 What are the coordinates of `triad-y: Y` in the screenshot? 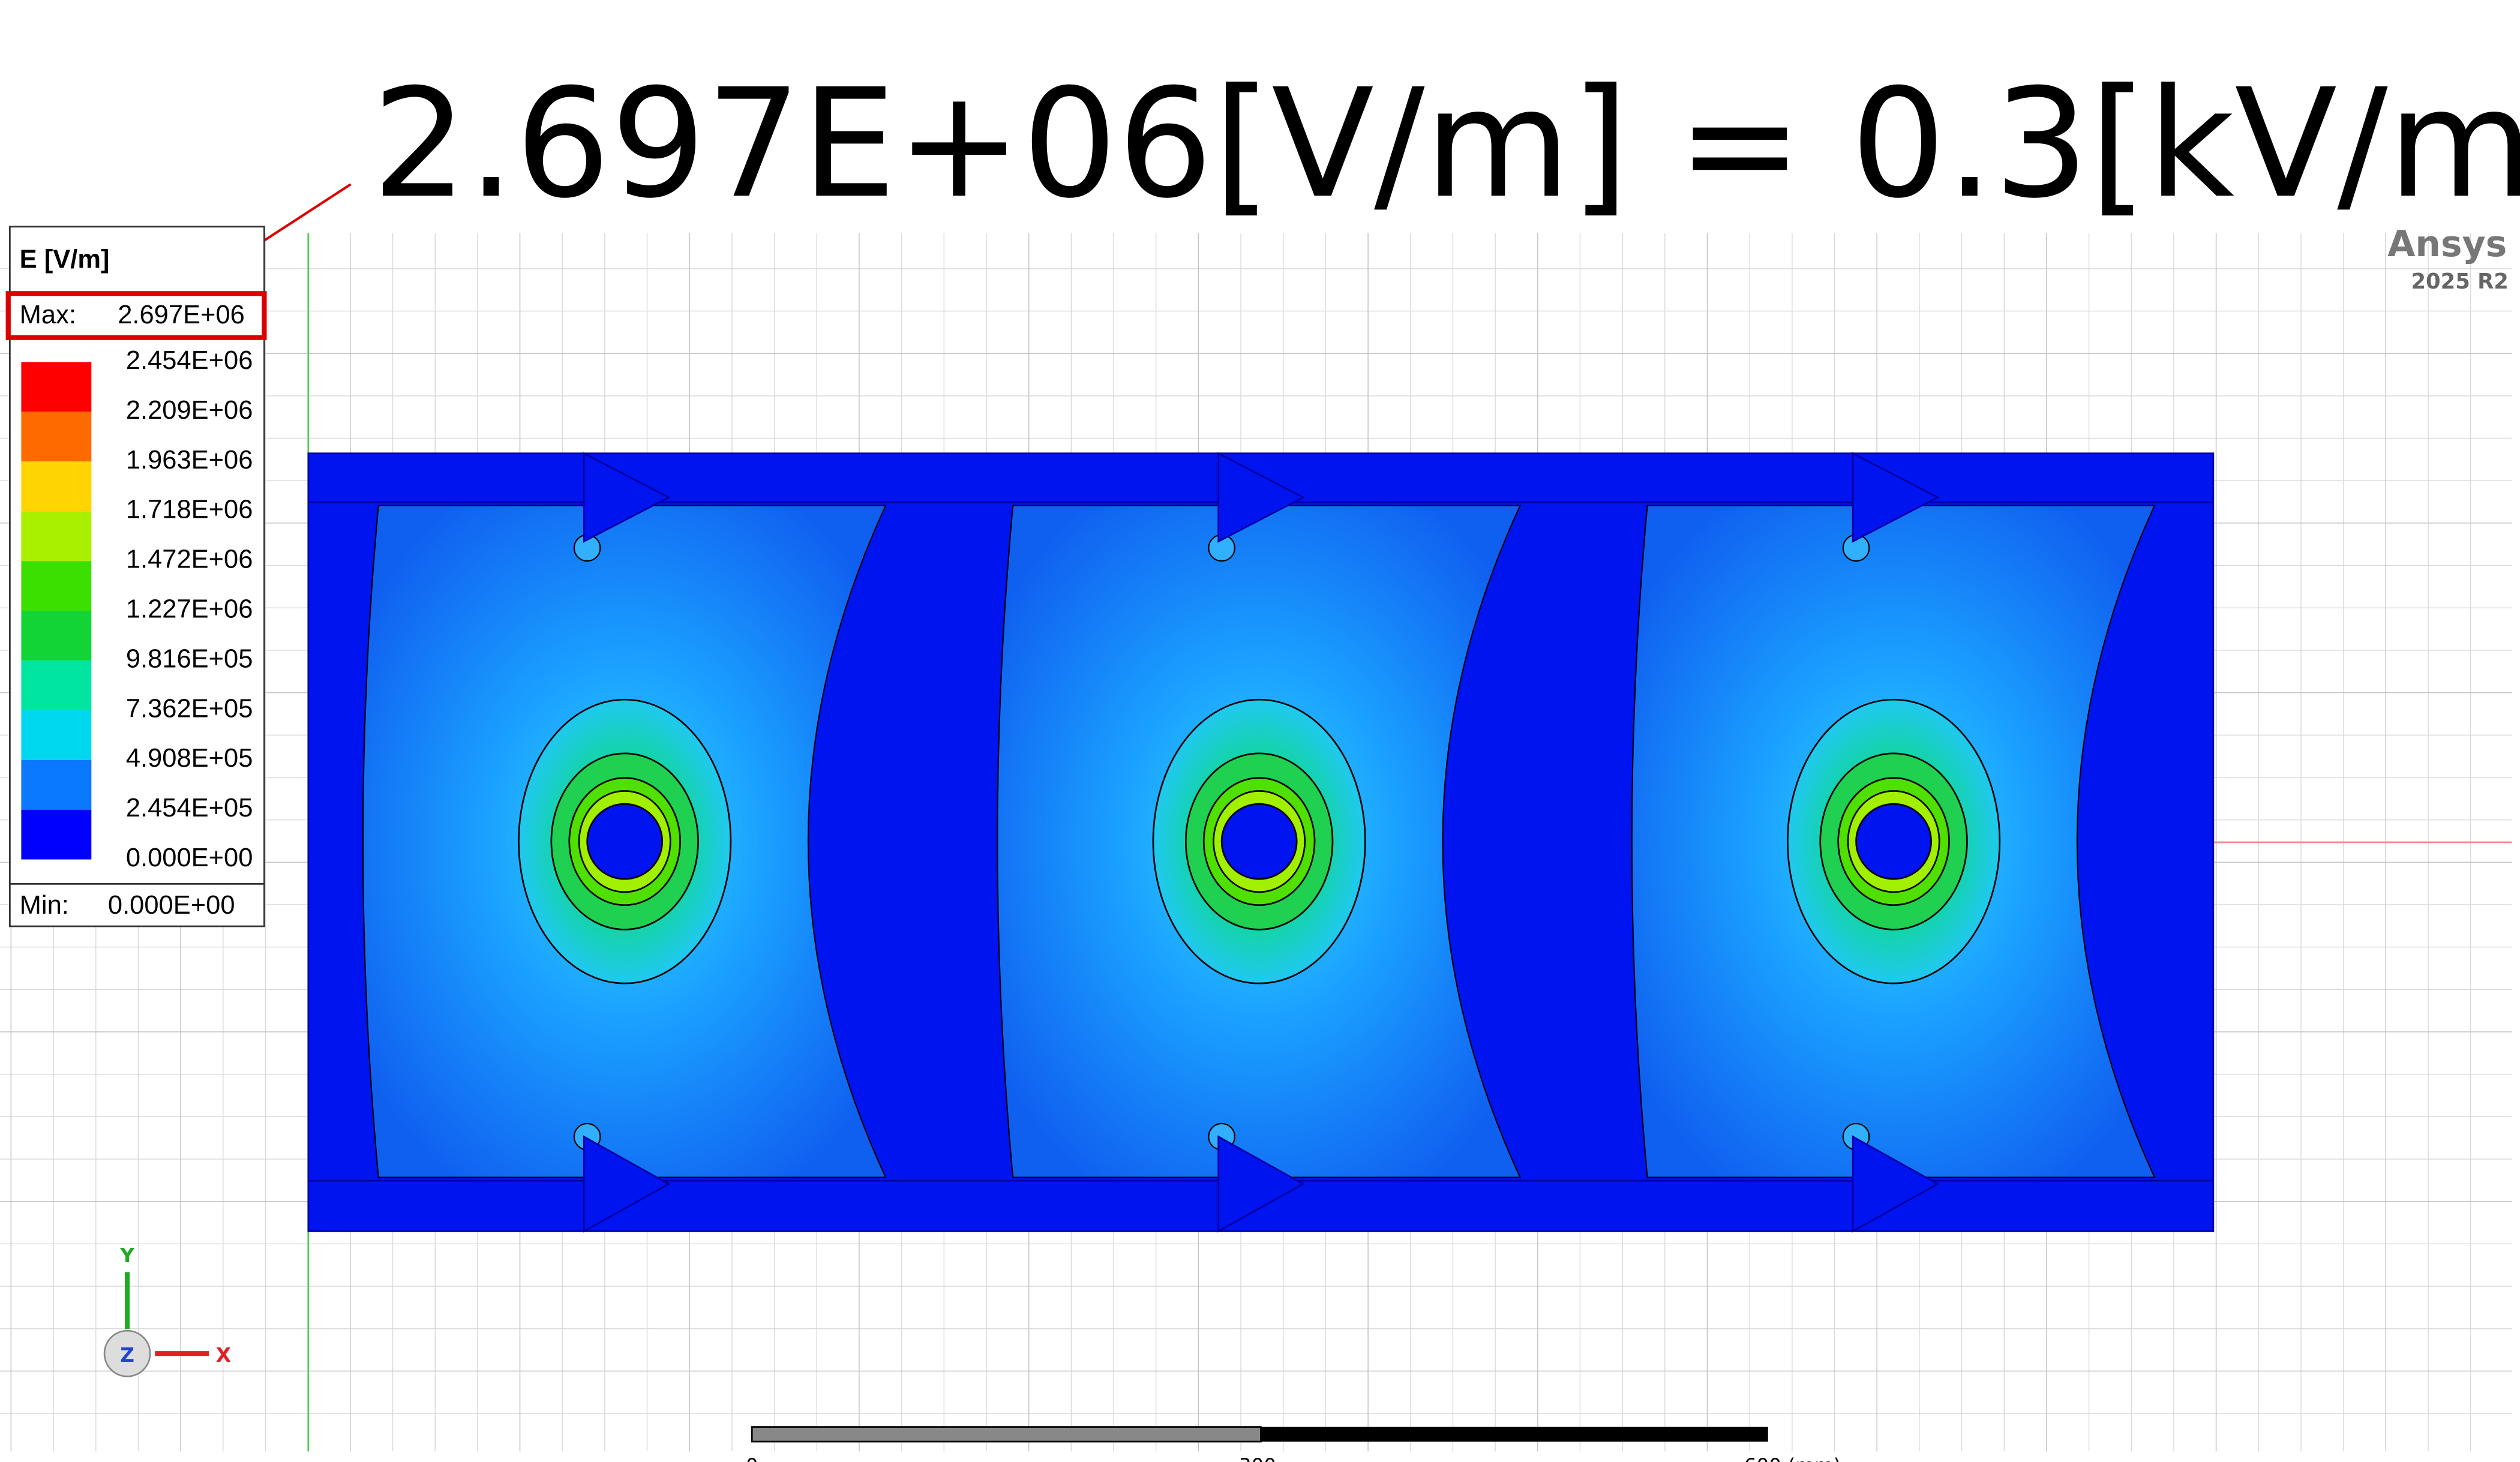 It's located at (126, 1255).